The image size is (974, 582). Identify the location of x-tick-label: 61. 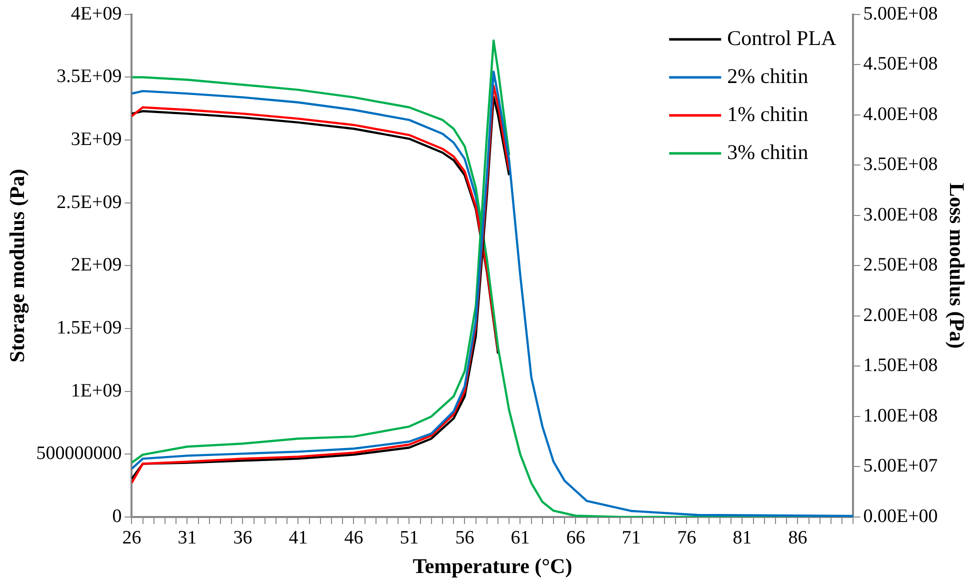
(520, 537).